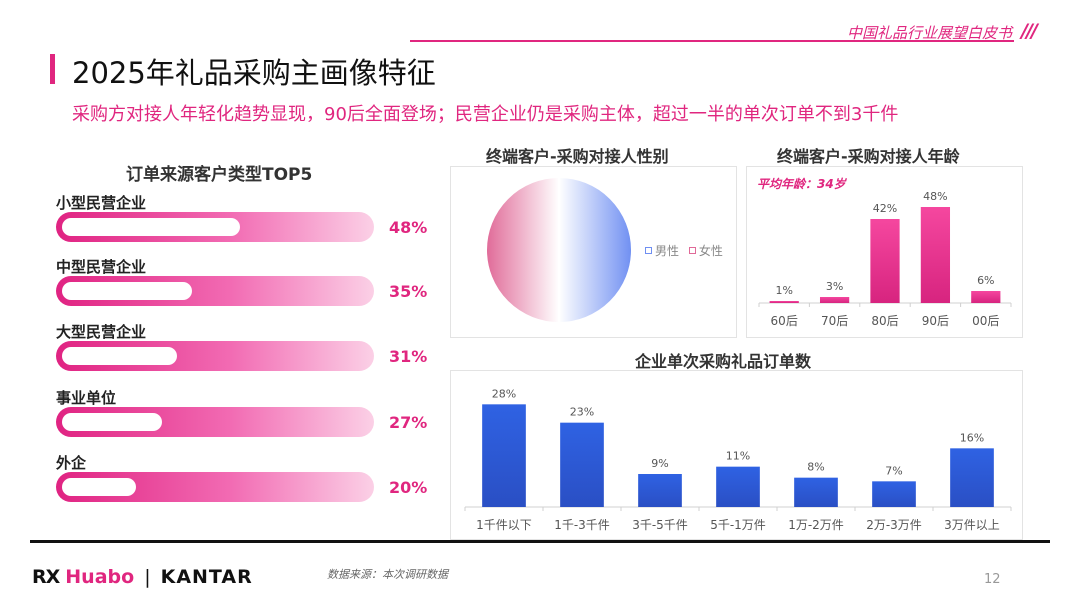  What do you see at coordinates (100, 577) in the screenshot?
I see `huabo-logo: Huabo` at bounding box center [100, 577].